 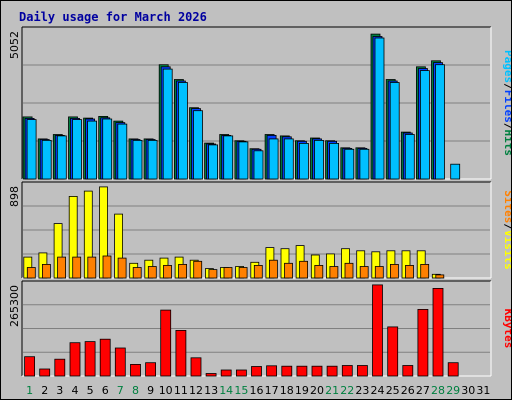 What do you see at coordinates (166, 390) in the screenshot?
I see `x-label-day-10: 10` at bounding box center [166, 390].